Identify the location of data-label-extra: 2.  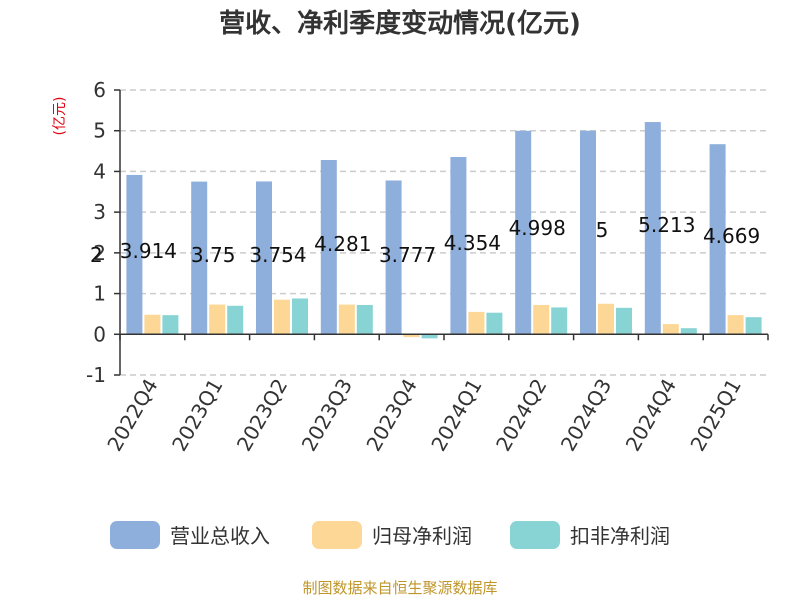
(96, 255).